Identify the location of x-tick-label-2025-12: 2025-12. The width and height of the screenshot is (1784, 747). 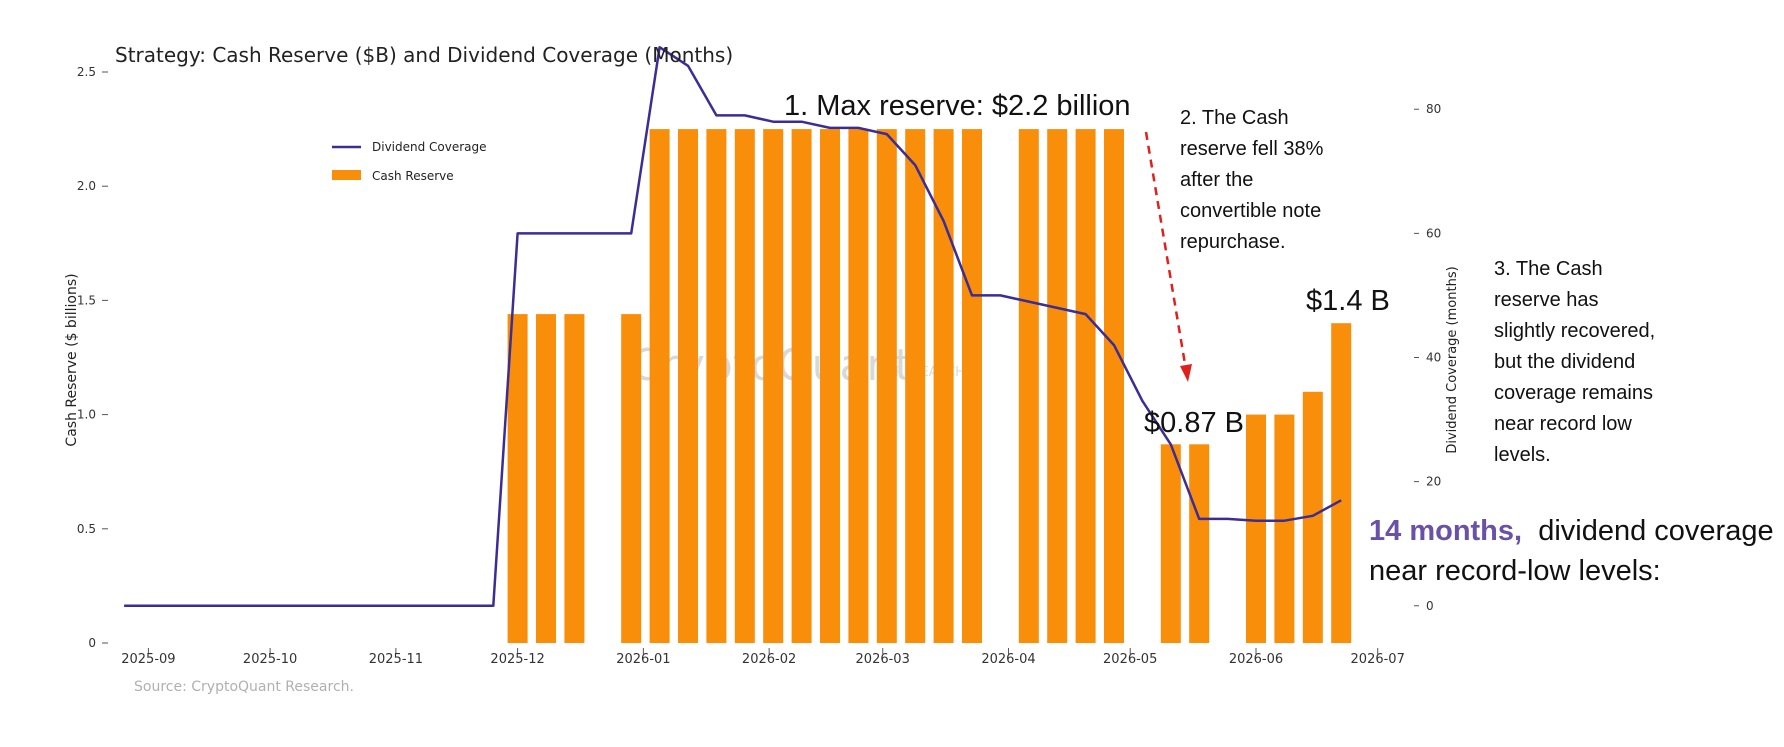
(517, 659).